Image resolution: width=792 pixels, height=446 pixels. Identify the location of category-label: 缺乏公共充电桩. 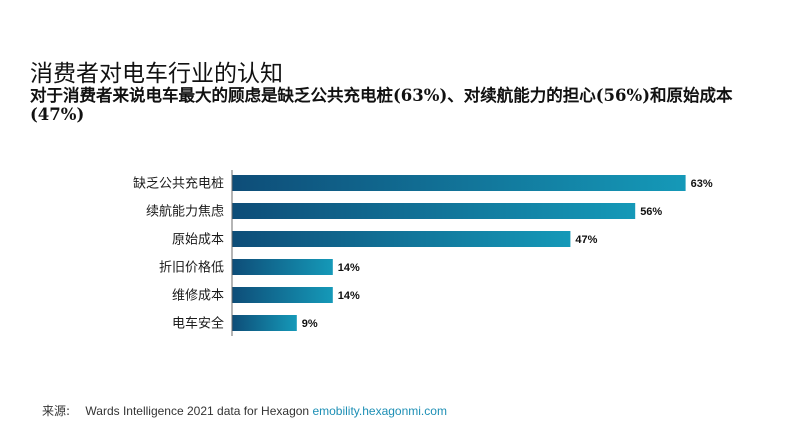
(178, 184).